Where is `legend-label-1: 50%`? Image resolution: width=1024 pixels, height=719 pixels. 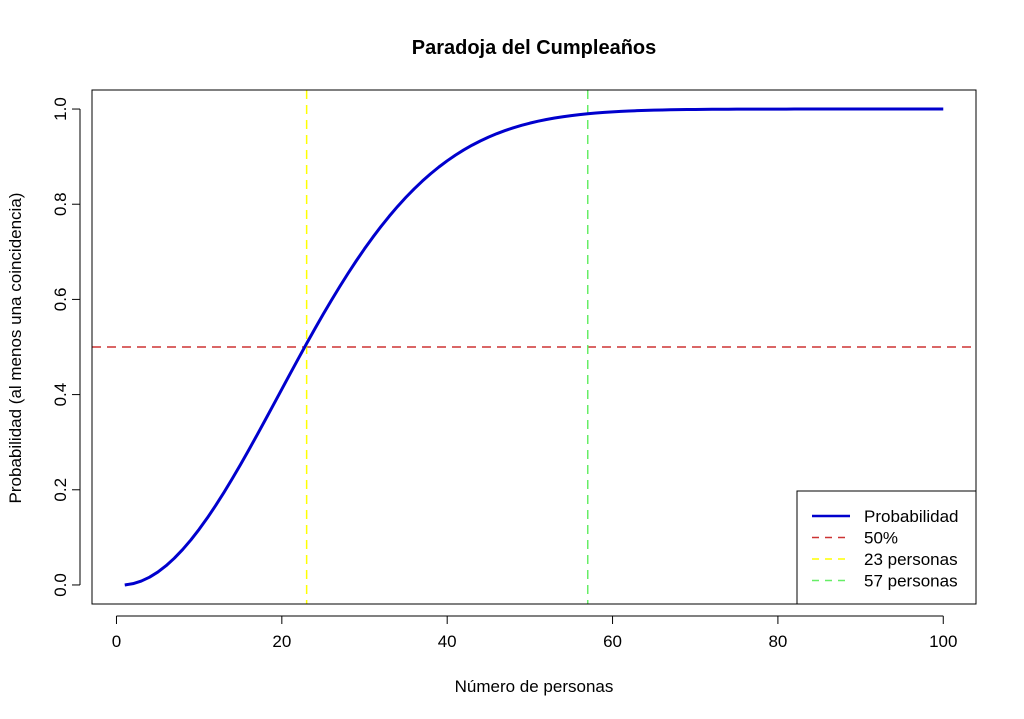
legend-label-1: 50% is located at coordinates (881, 538).